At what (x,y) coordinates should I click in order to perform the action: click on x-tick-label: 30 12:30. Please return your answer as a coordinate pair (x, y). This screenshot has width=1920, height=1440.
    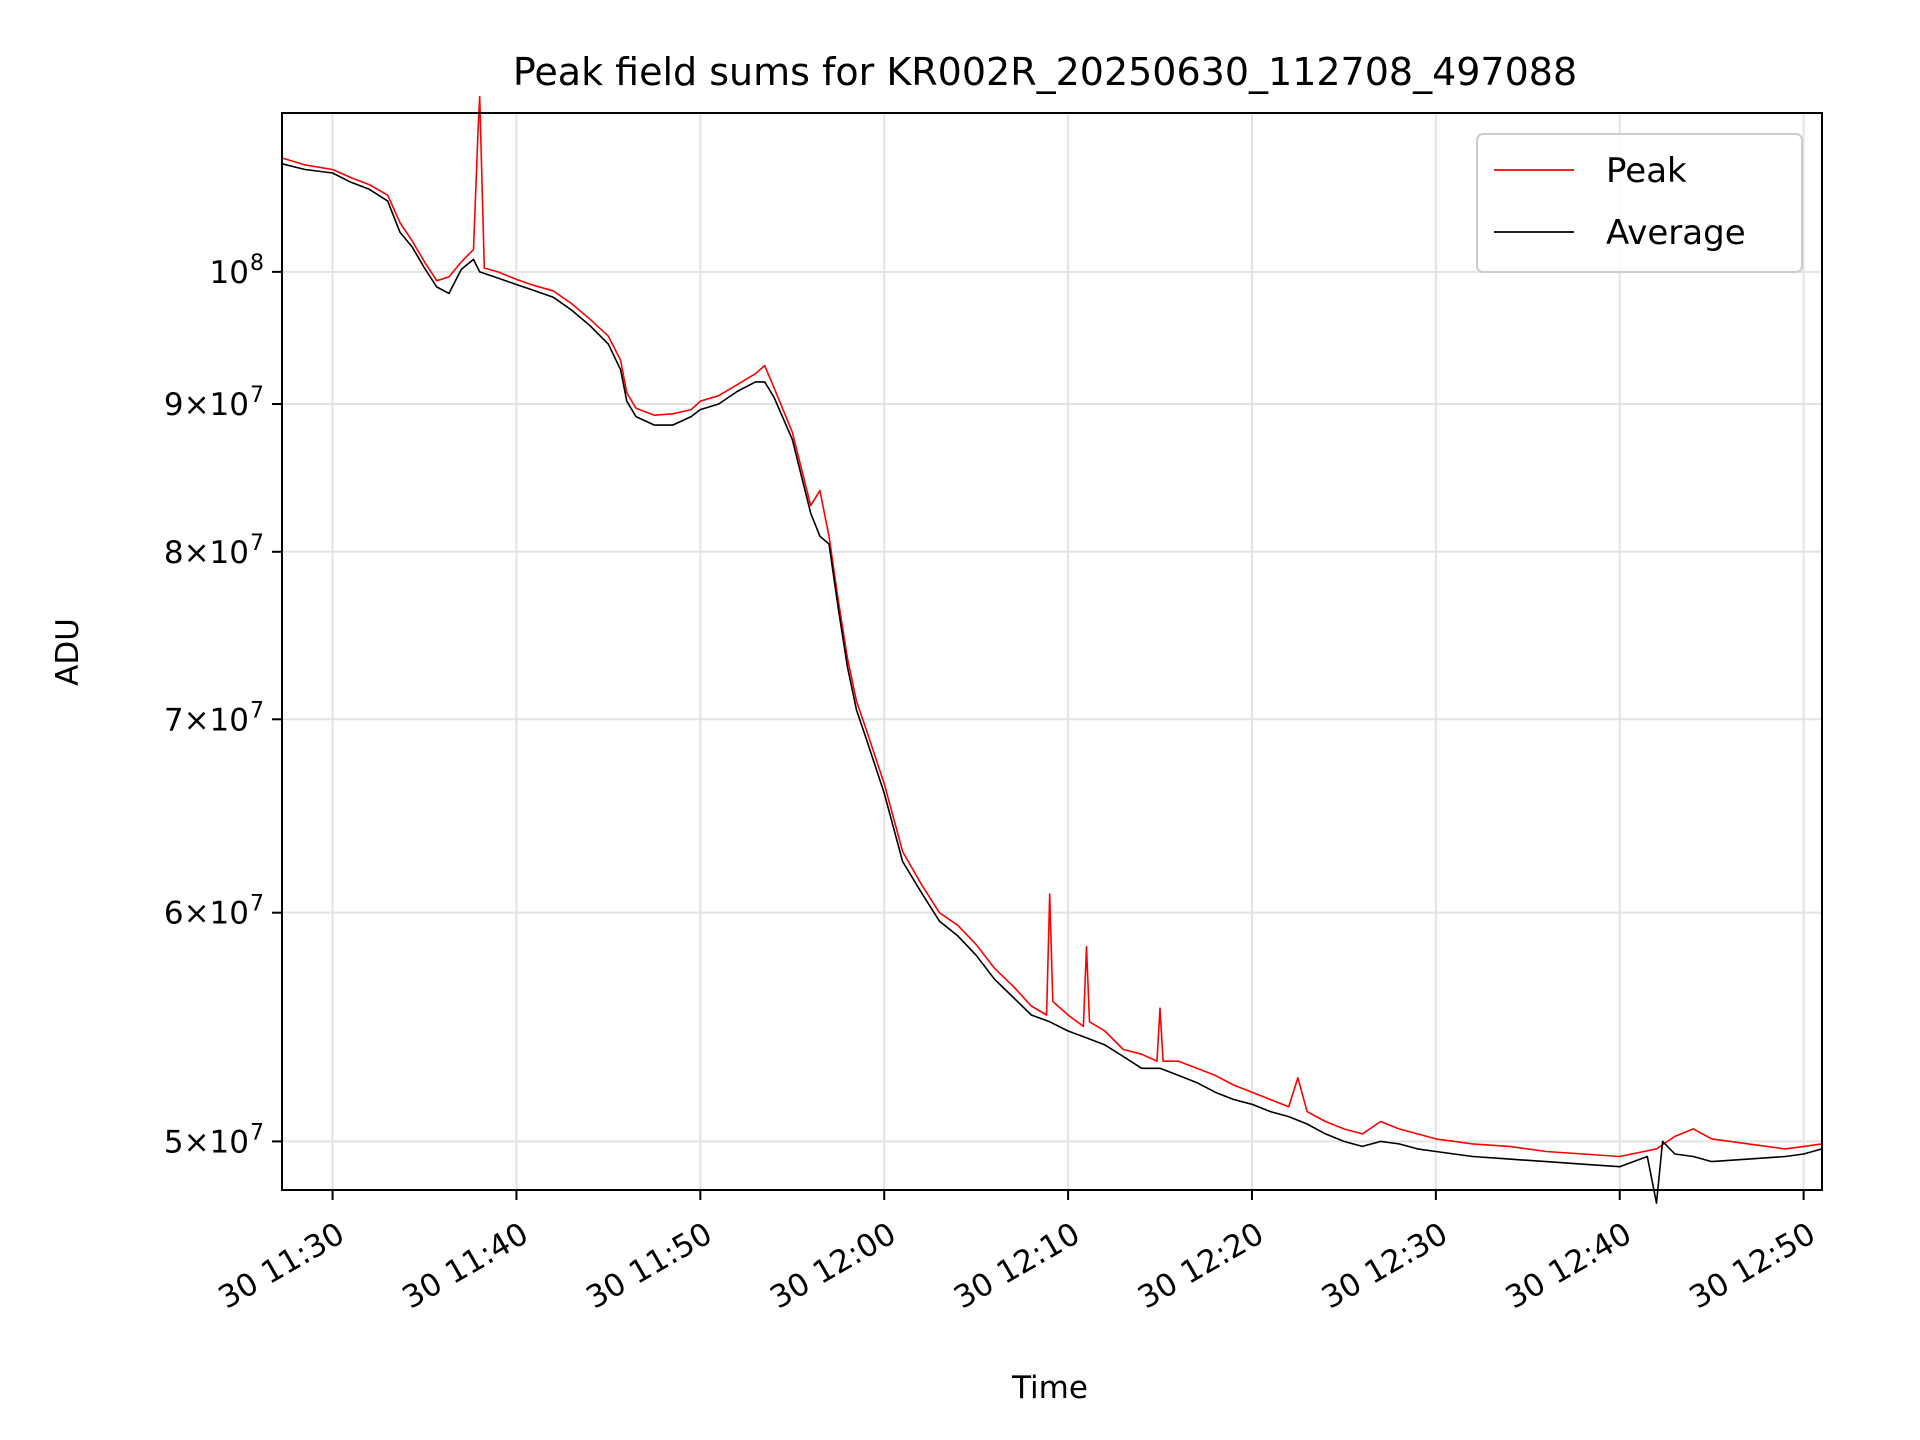
    Looking at the image, I should click on (1385, 1266).